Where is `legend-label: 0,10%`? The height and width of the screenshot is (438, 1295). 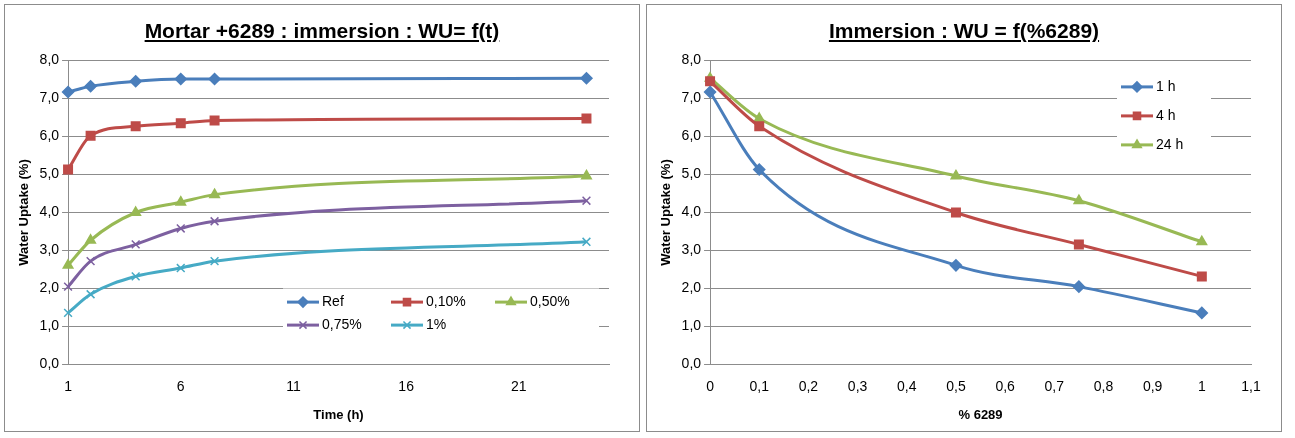 legend-label: 0,10% is located at coordinates (446, 300).